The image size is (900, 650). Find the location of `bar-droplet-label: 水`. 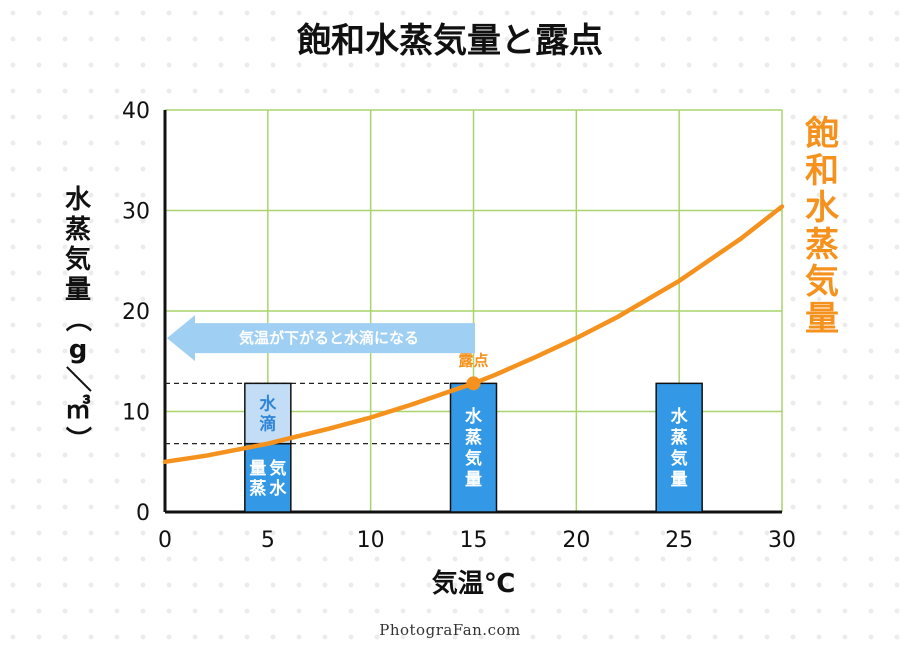

bar-droplet-label: 水 is located at coordinates (268, 404).